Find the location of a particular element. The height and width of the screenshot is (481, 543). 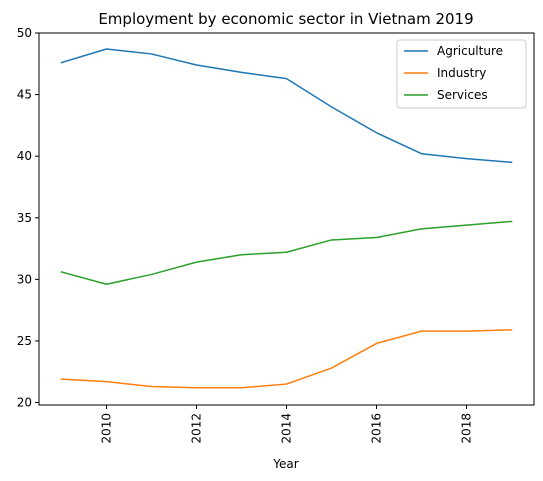

legend-label-agriculture: Agriculture is located at coordinates (470, 51).